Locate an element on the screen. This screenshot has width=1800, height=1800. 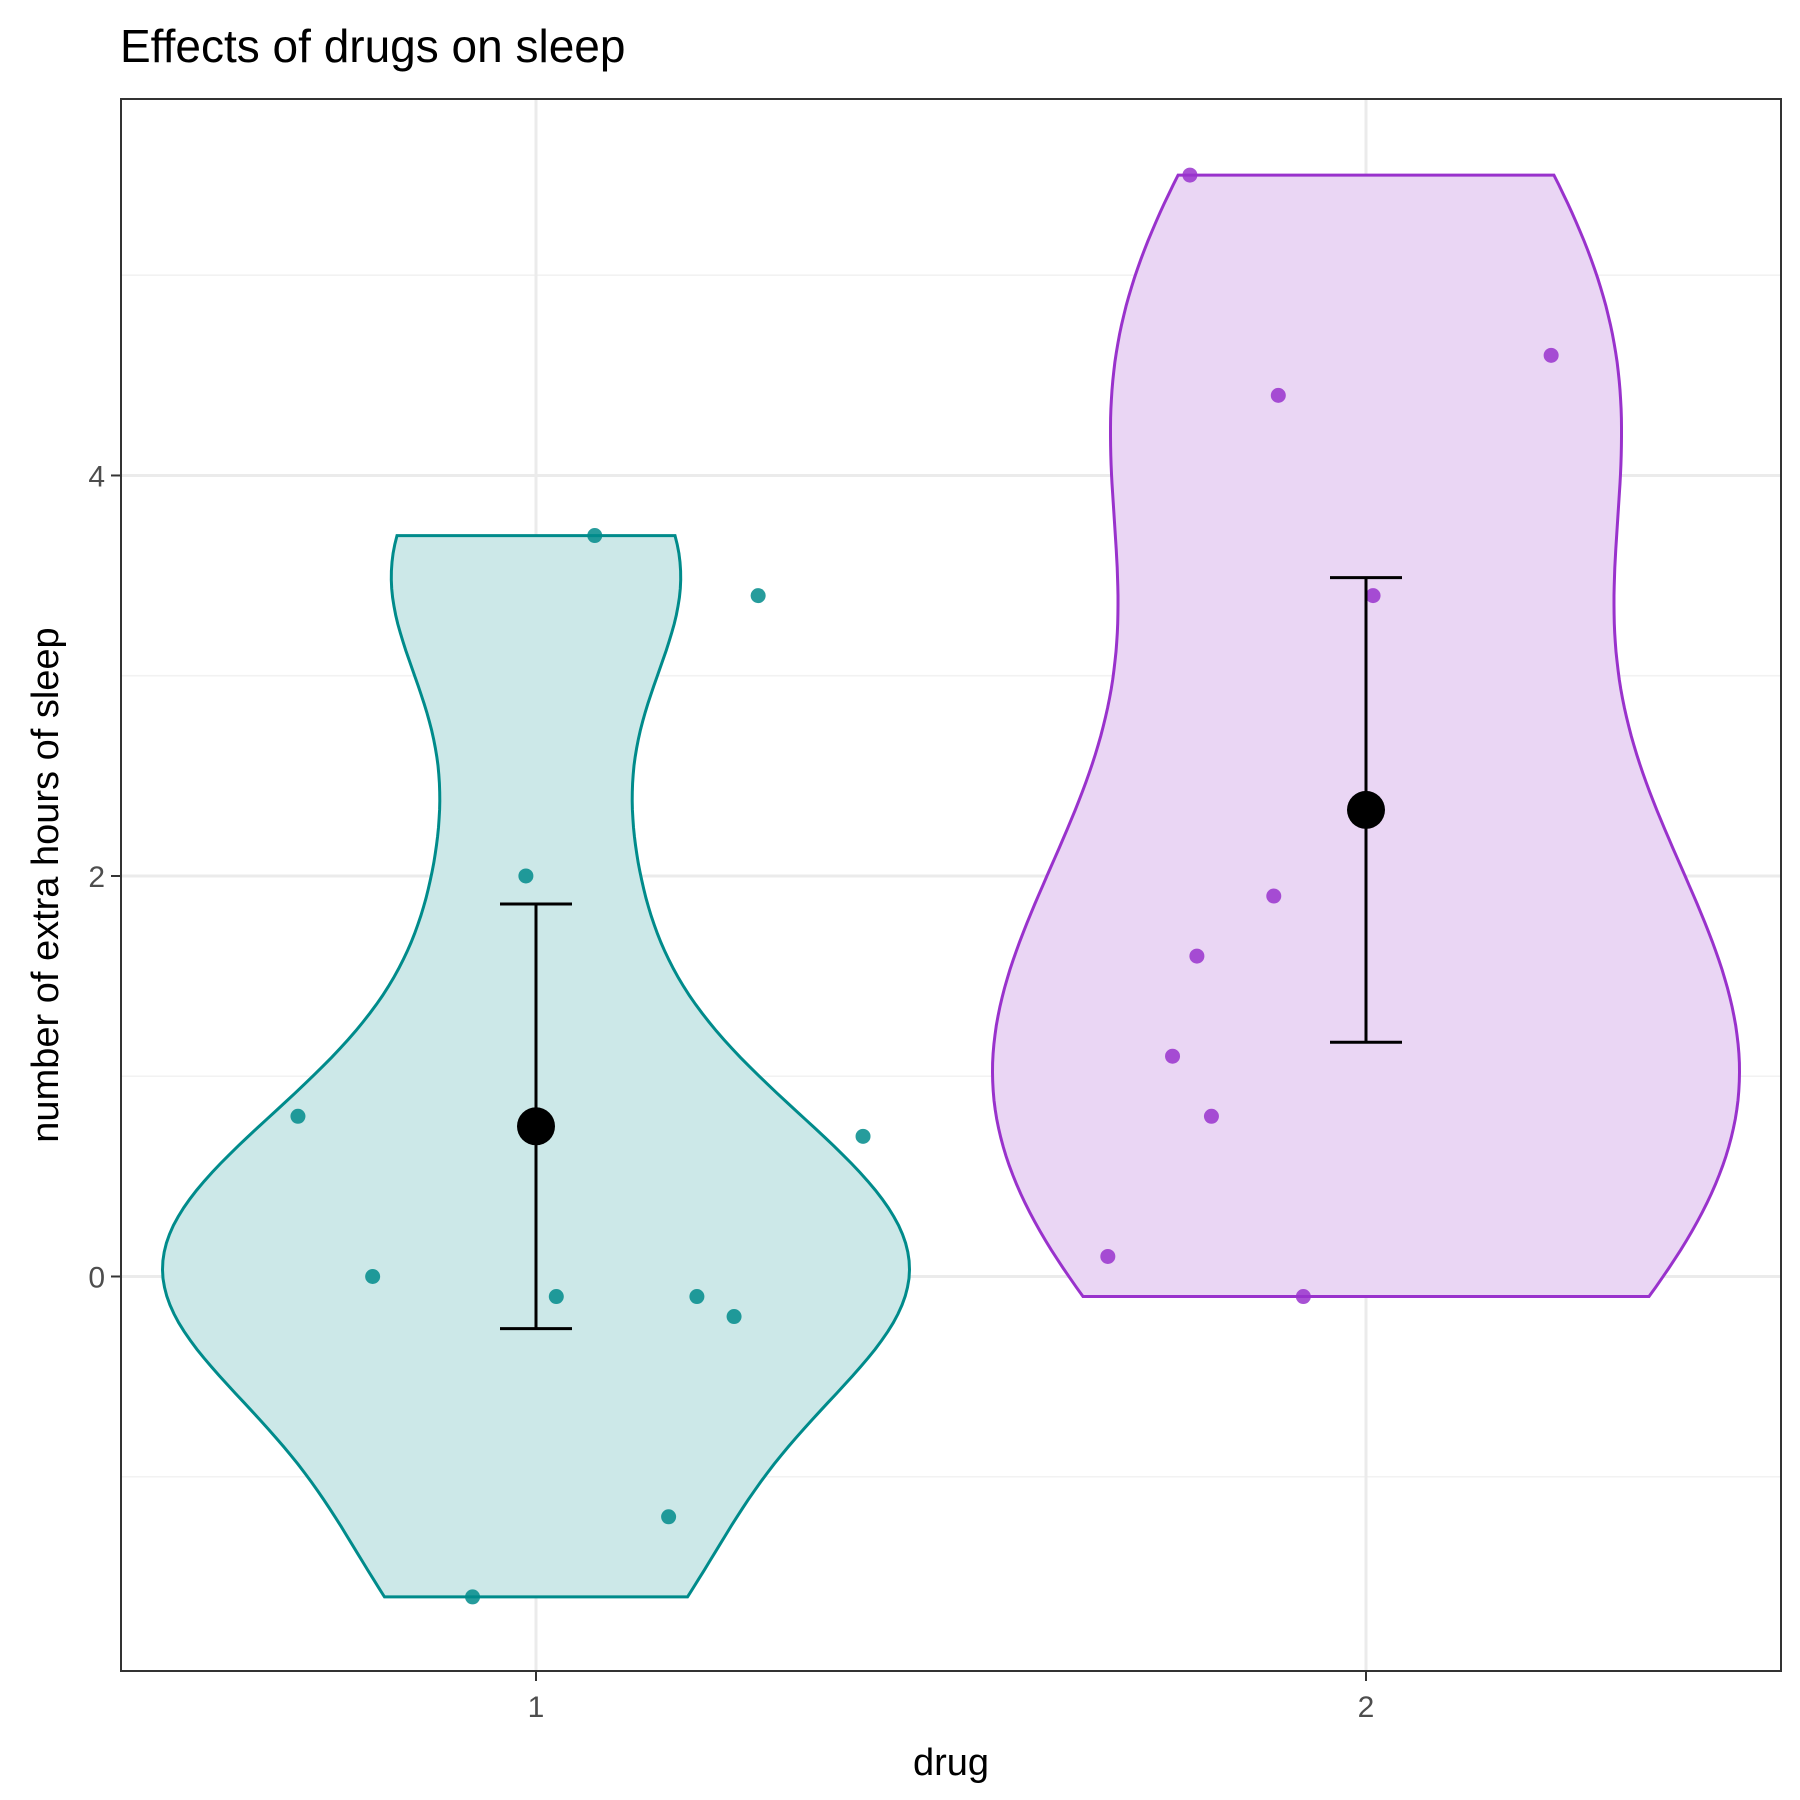
chart-title: Effects of drugs on sleep is located at coordinates (372, 46).